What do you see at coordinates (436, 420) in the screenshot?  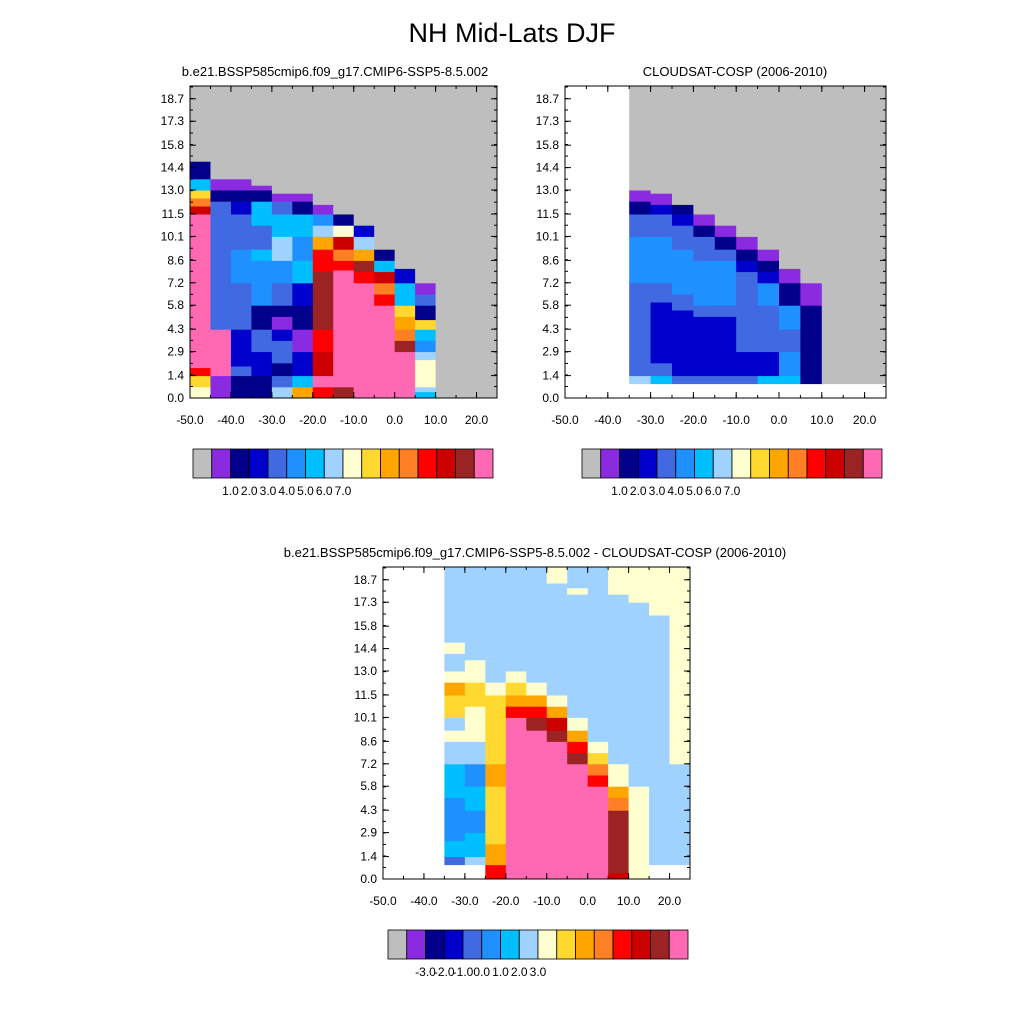 I see `x-tick-label: 10.0` at bounding box center [436, 420].